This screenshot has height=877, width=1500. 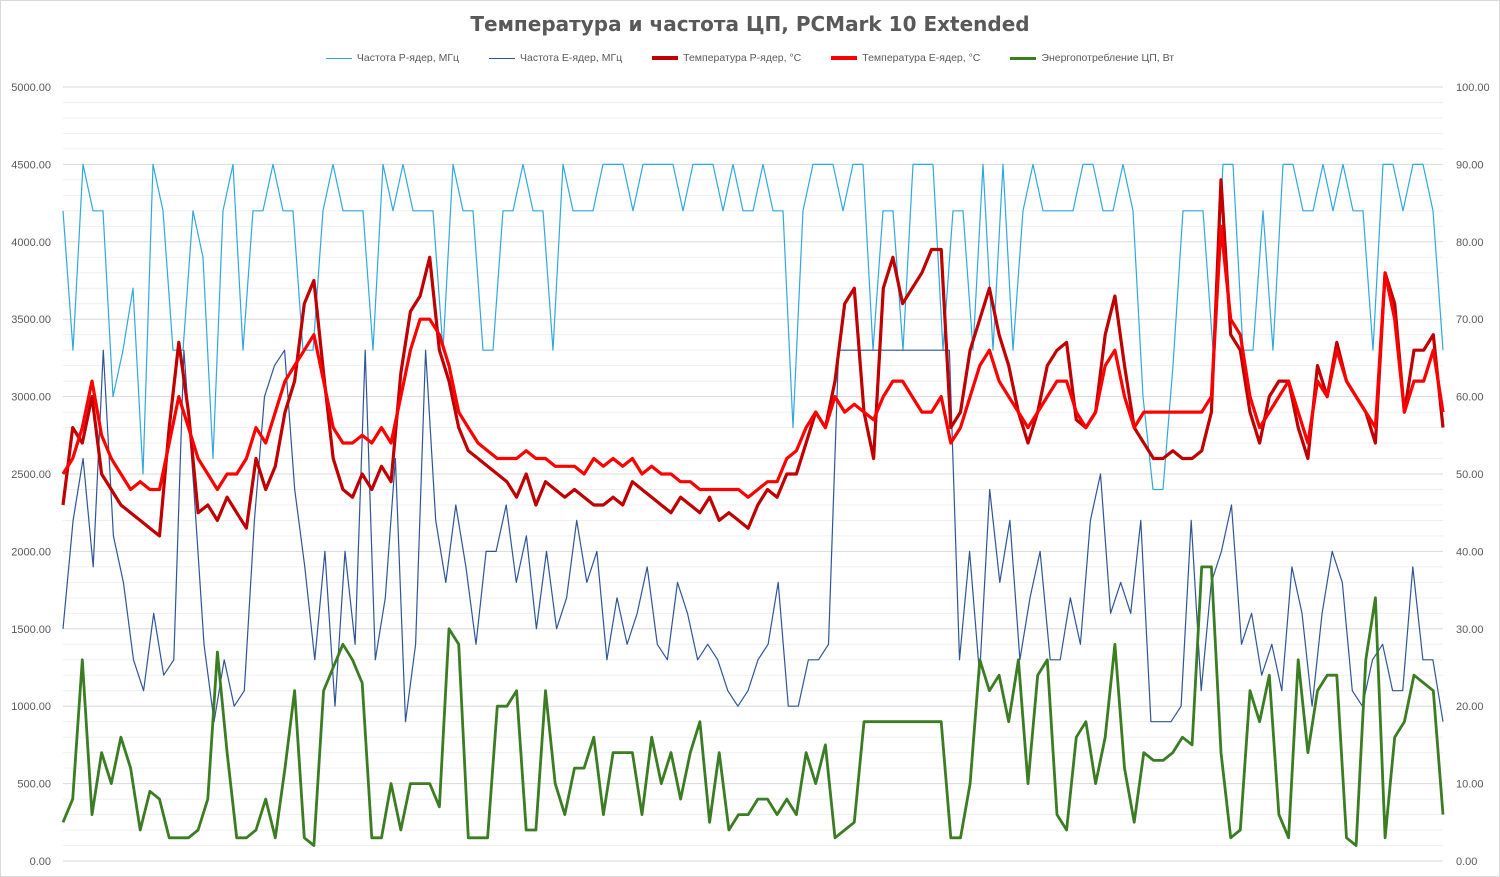 I want to click on left-tick-label: 5000.00, so click(x=31, y=88).